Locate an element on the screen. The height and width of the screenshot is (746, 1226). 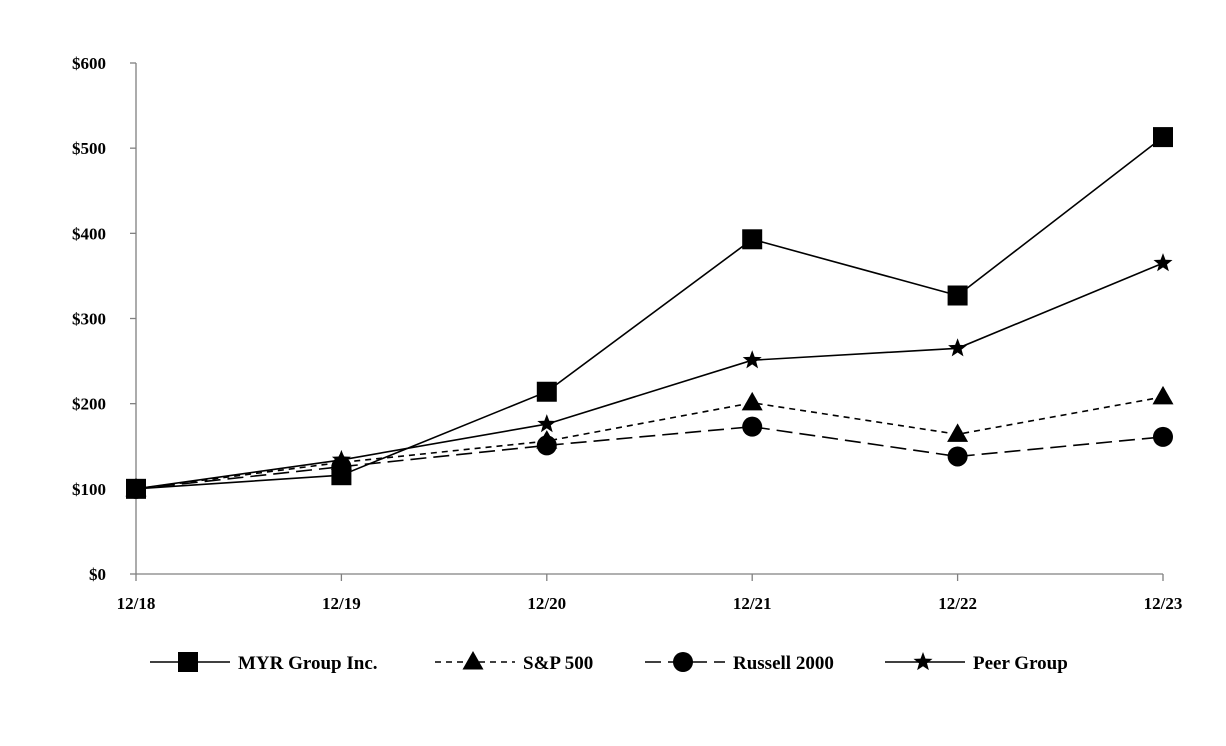
legend-item-peer-group: Peer Group is located at coordinates (976, 663).